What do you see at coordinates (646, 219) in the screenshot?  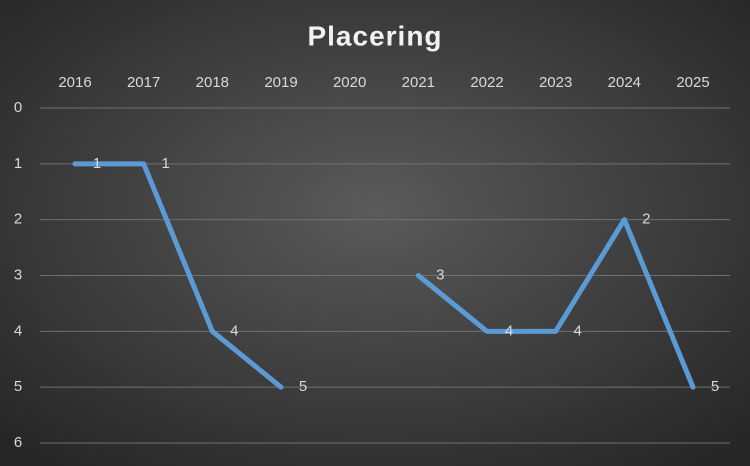 I see `data-label: 2` at bounding box center [646, 219].